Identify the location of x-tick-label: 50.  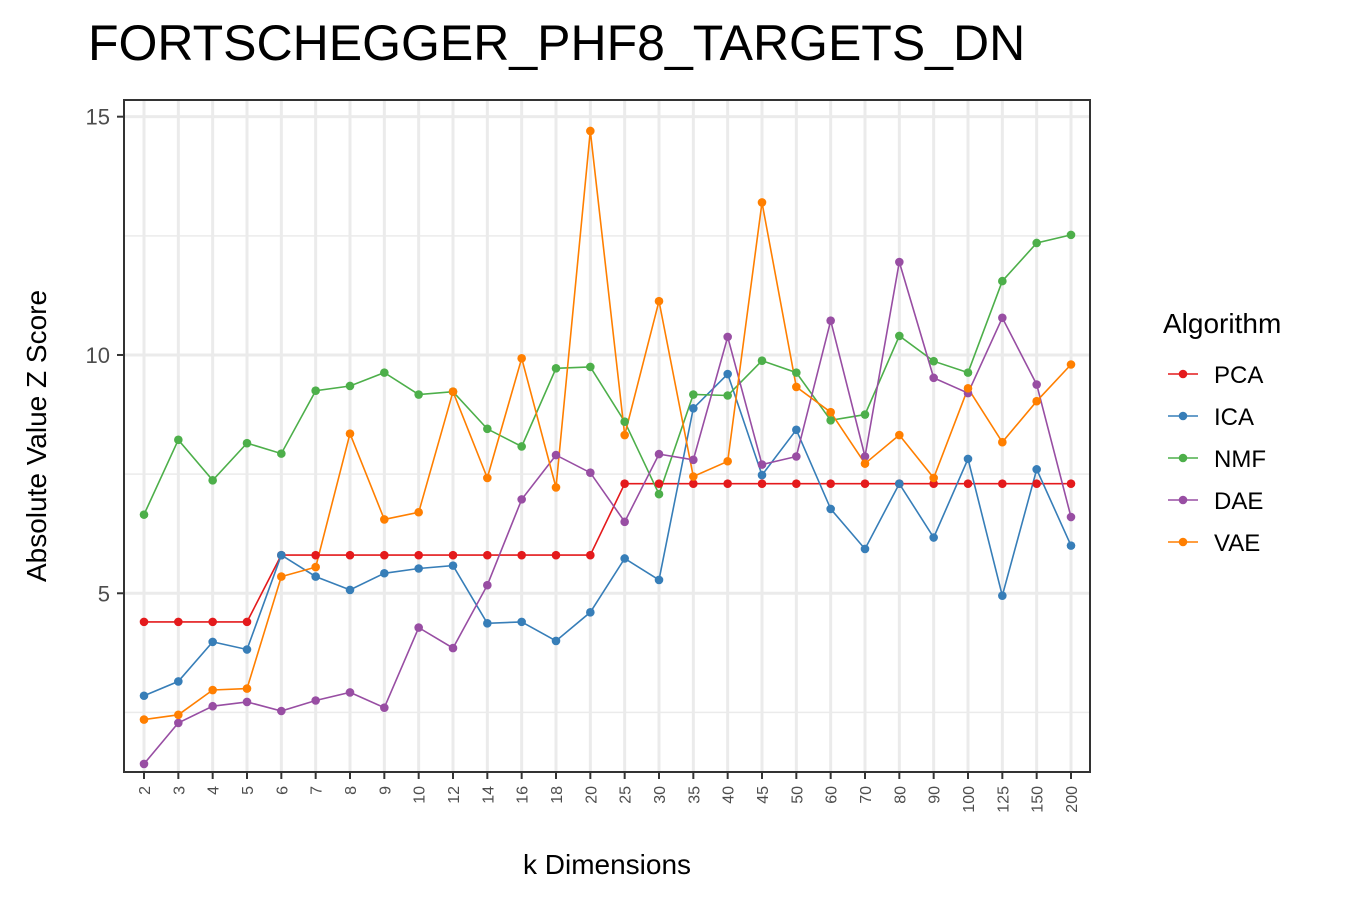
(797, 795).